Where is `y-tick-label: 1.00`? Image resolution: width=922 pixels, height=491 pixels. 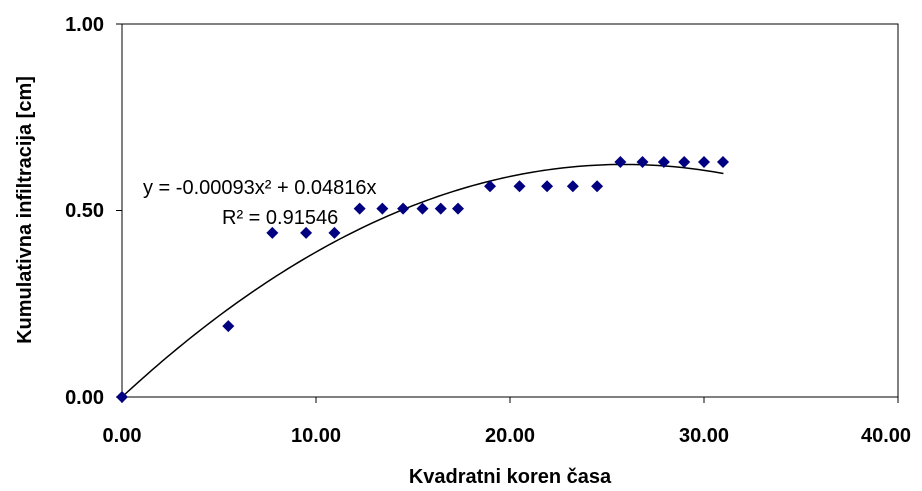 y-tick-label: 1.00 is located at coordinates (84, 25).